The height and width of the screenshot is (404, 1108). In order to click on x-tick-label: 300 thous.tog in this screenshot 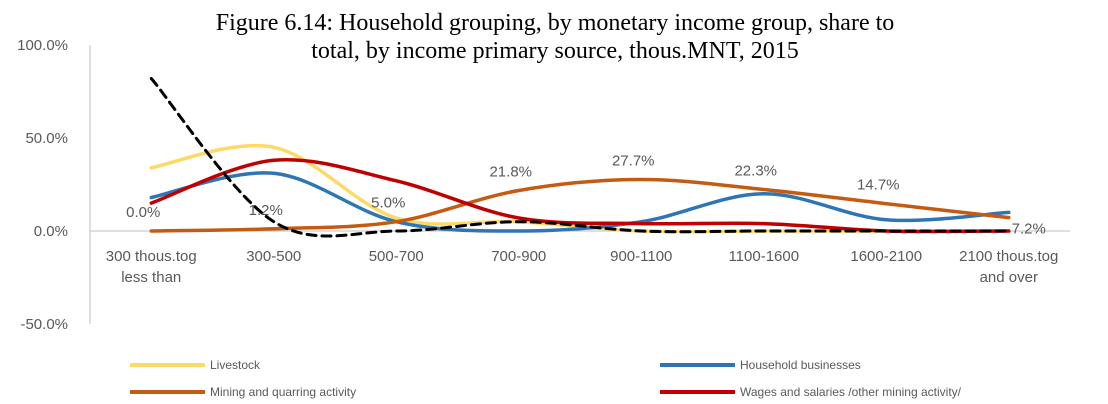, I will do `click(151, 256)`.